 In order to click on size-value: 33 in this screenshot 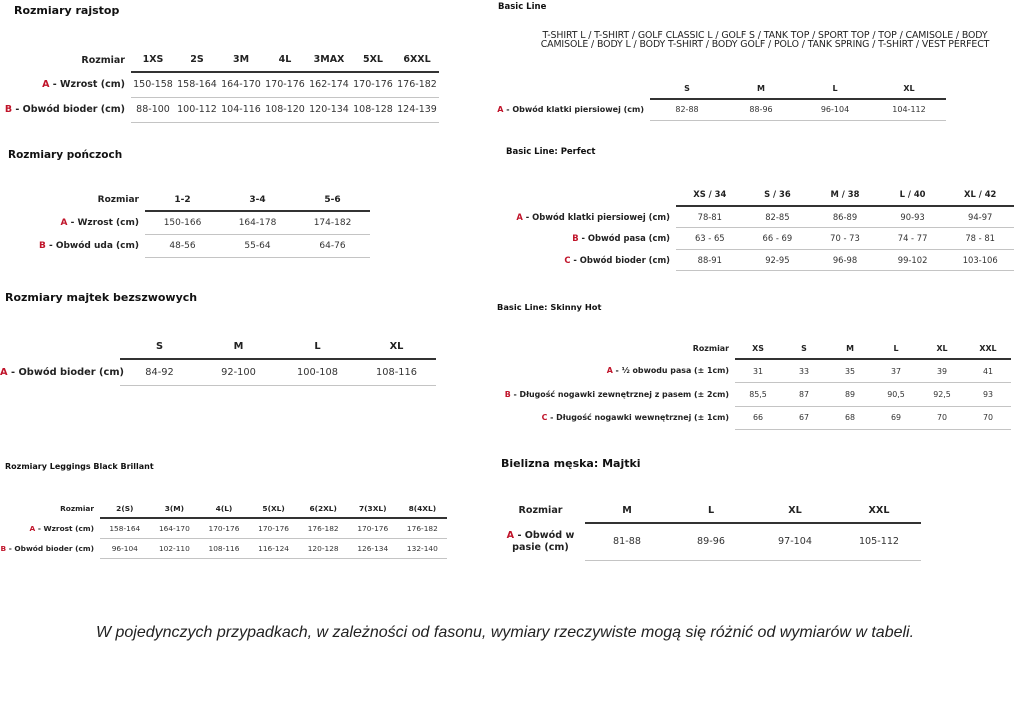, I will do `click(804, 371)`.